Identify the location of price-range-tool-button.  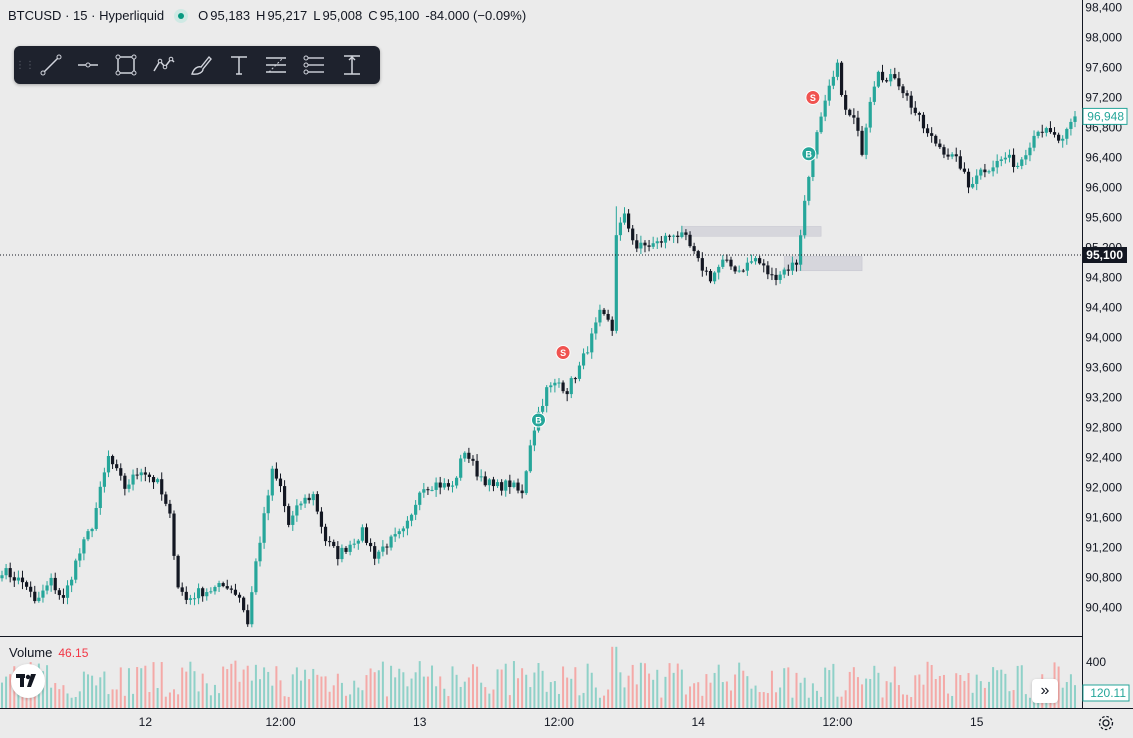
(352, 65).